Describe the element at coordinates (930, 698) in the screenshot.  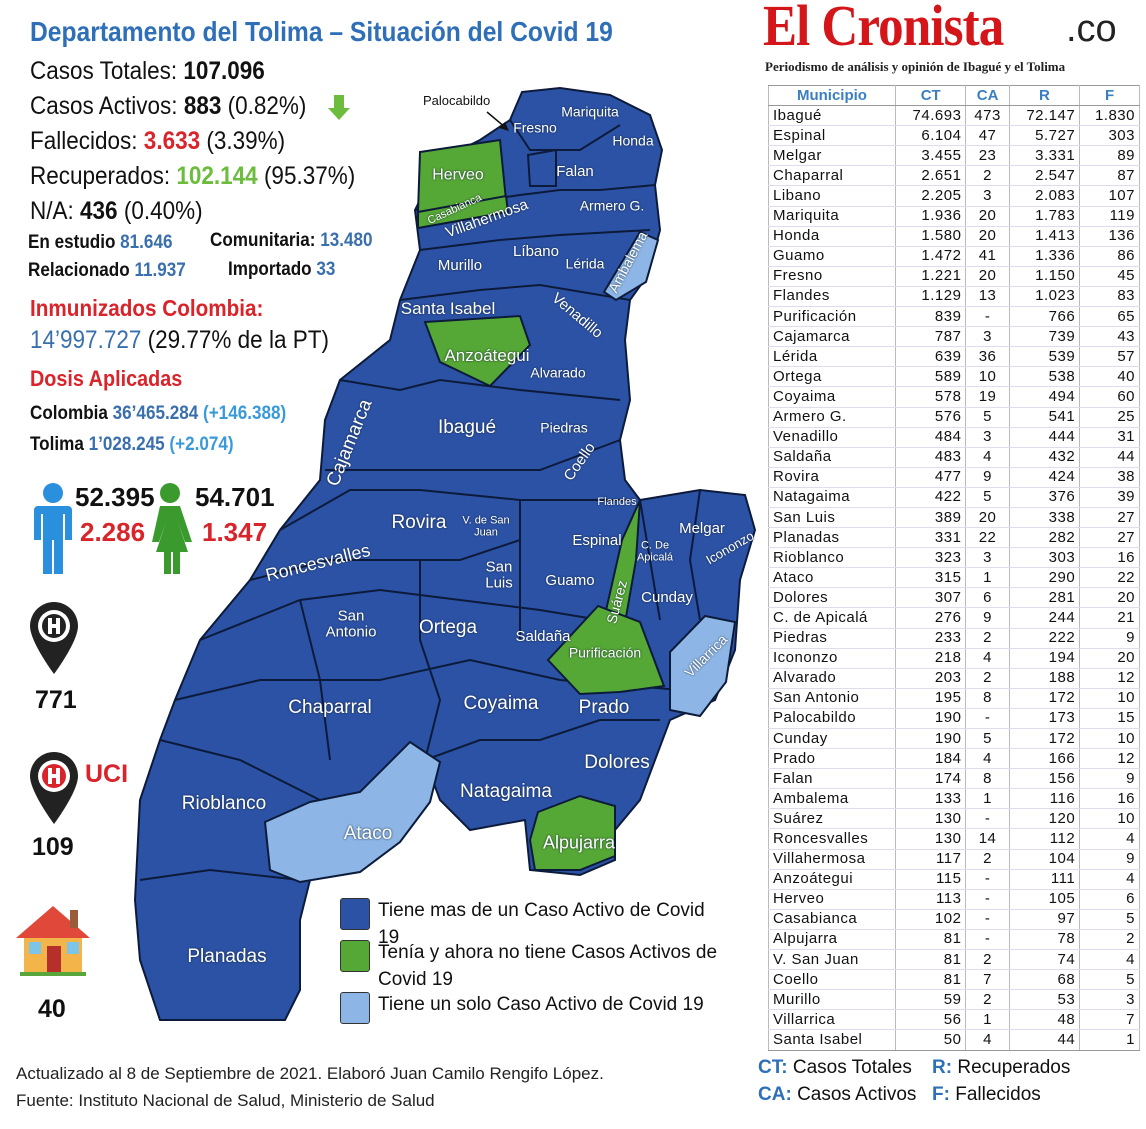
I see `table-cell: 195` at that location.